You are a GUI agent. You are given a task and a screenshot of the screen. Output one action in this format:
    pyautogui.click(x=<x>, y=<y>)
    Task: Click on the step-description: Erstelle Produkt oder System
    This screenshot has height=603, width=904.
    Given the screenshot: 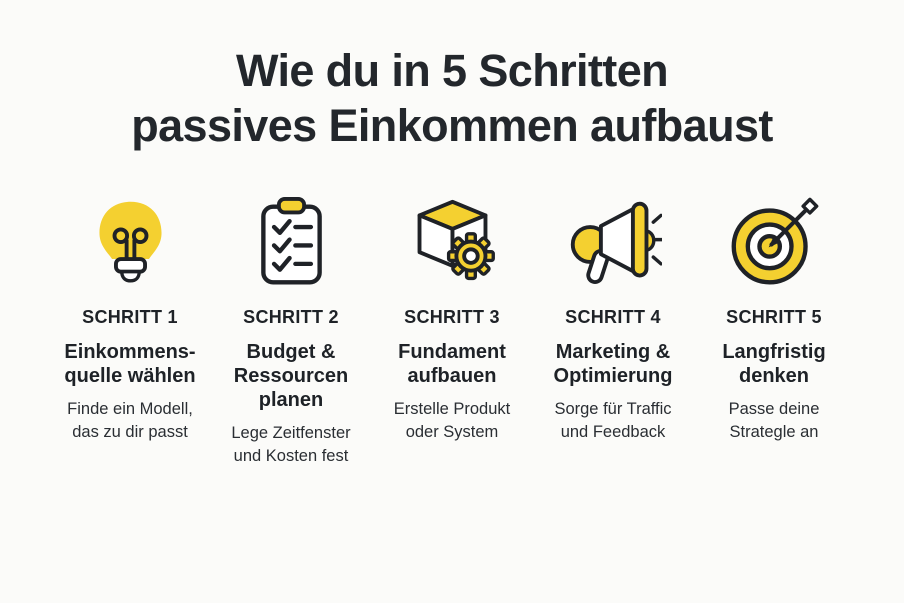 What is the action you would take?
    pyautogui.click(x=452, y=420)
    